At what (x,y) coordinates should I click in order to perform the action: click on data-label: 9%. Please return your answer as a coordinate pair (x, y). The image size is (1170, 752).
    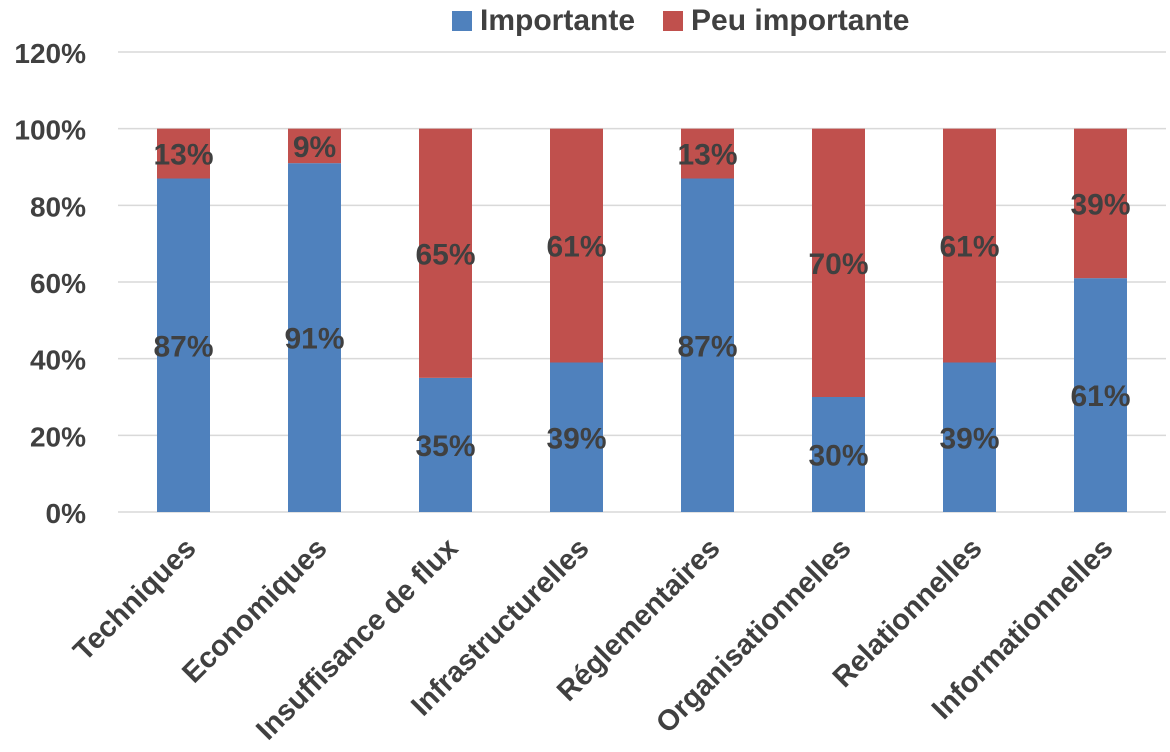
    Looking at the image, I should click on (314, 147).